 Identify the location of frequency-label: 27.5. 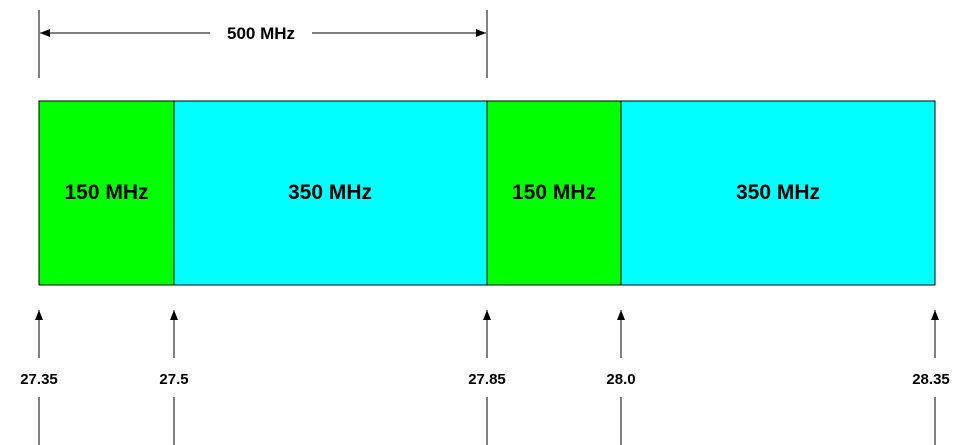
(173, 379).